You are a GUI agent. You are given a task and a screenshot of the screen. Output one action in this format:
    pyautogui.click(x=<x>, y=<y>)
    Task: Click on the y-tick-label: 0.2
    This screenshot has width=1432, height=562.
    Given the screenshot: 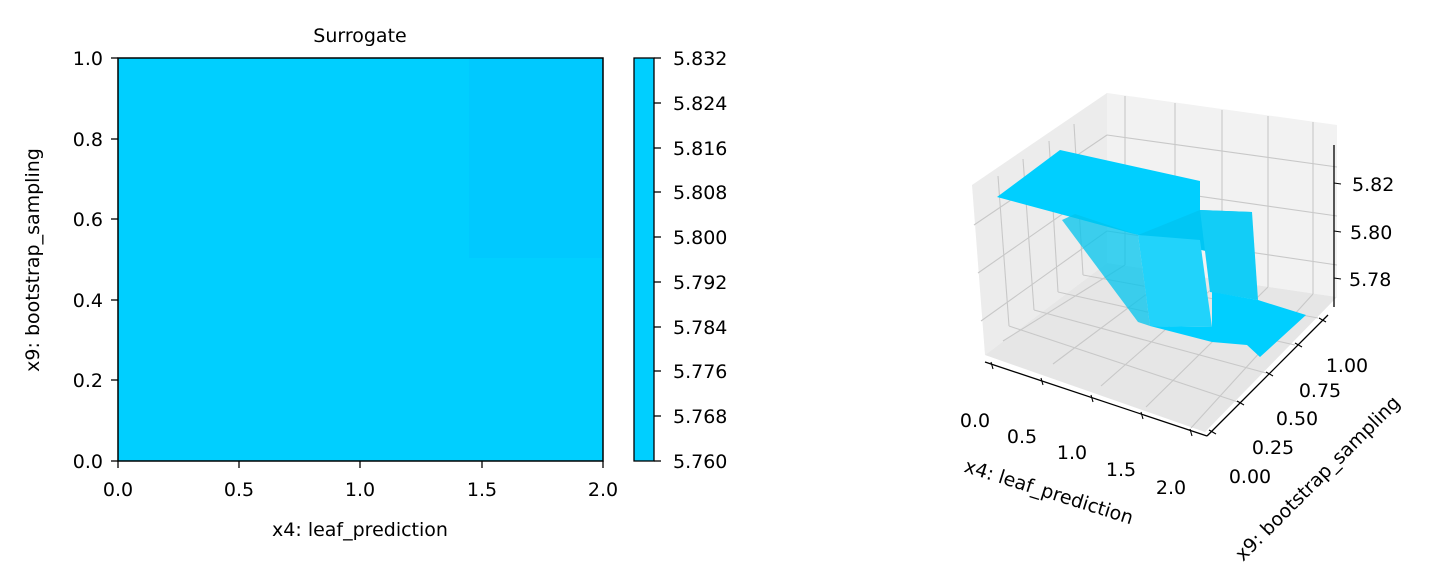 What is the action you would take?
    pyautogui.click(x=88, y=381)
    